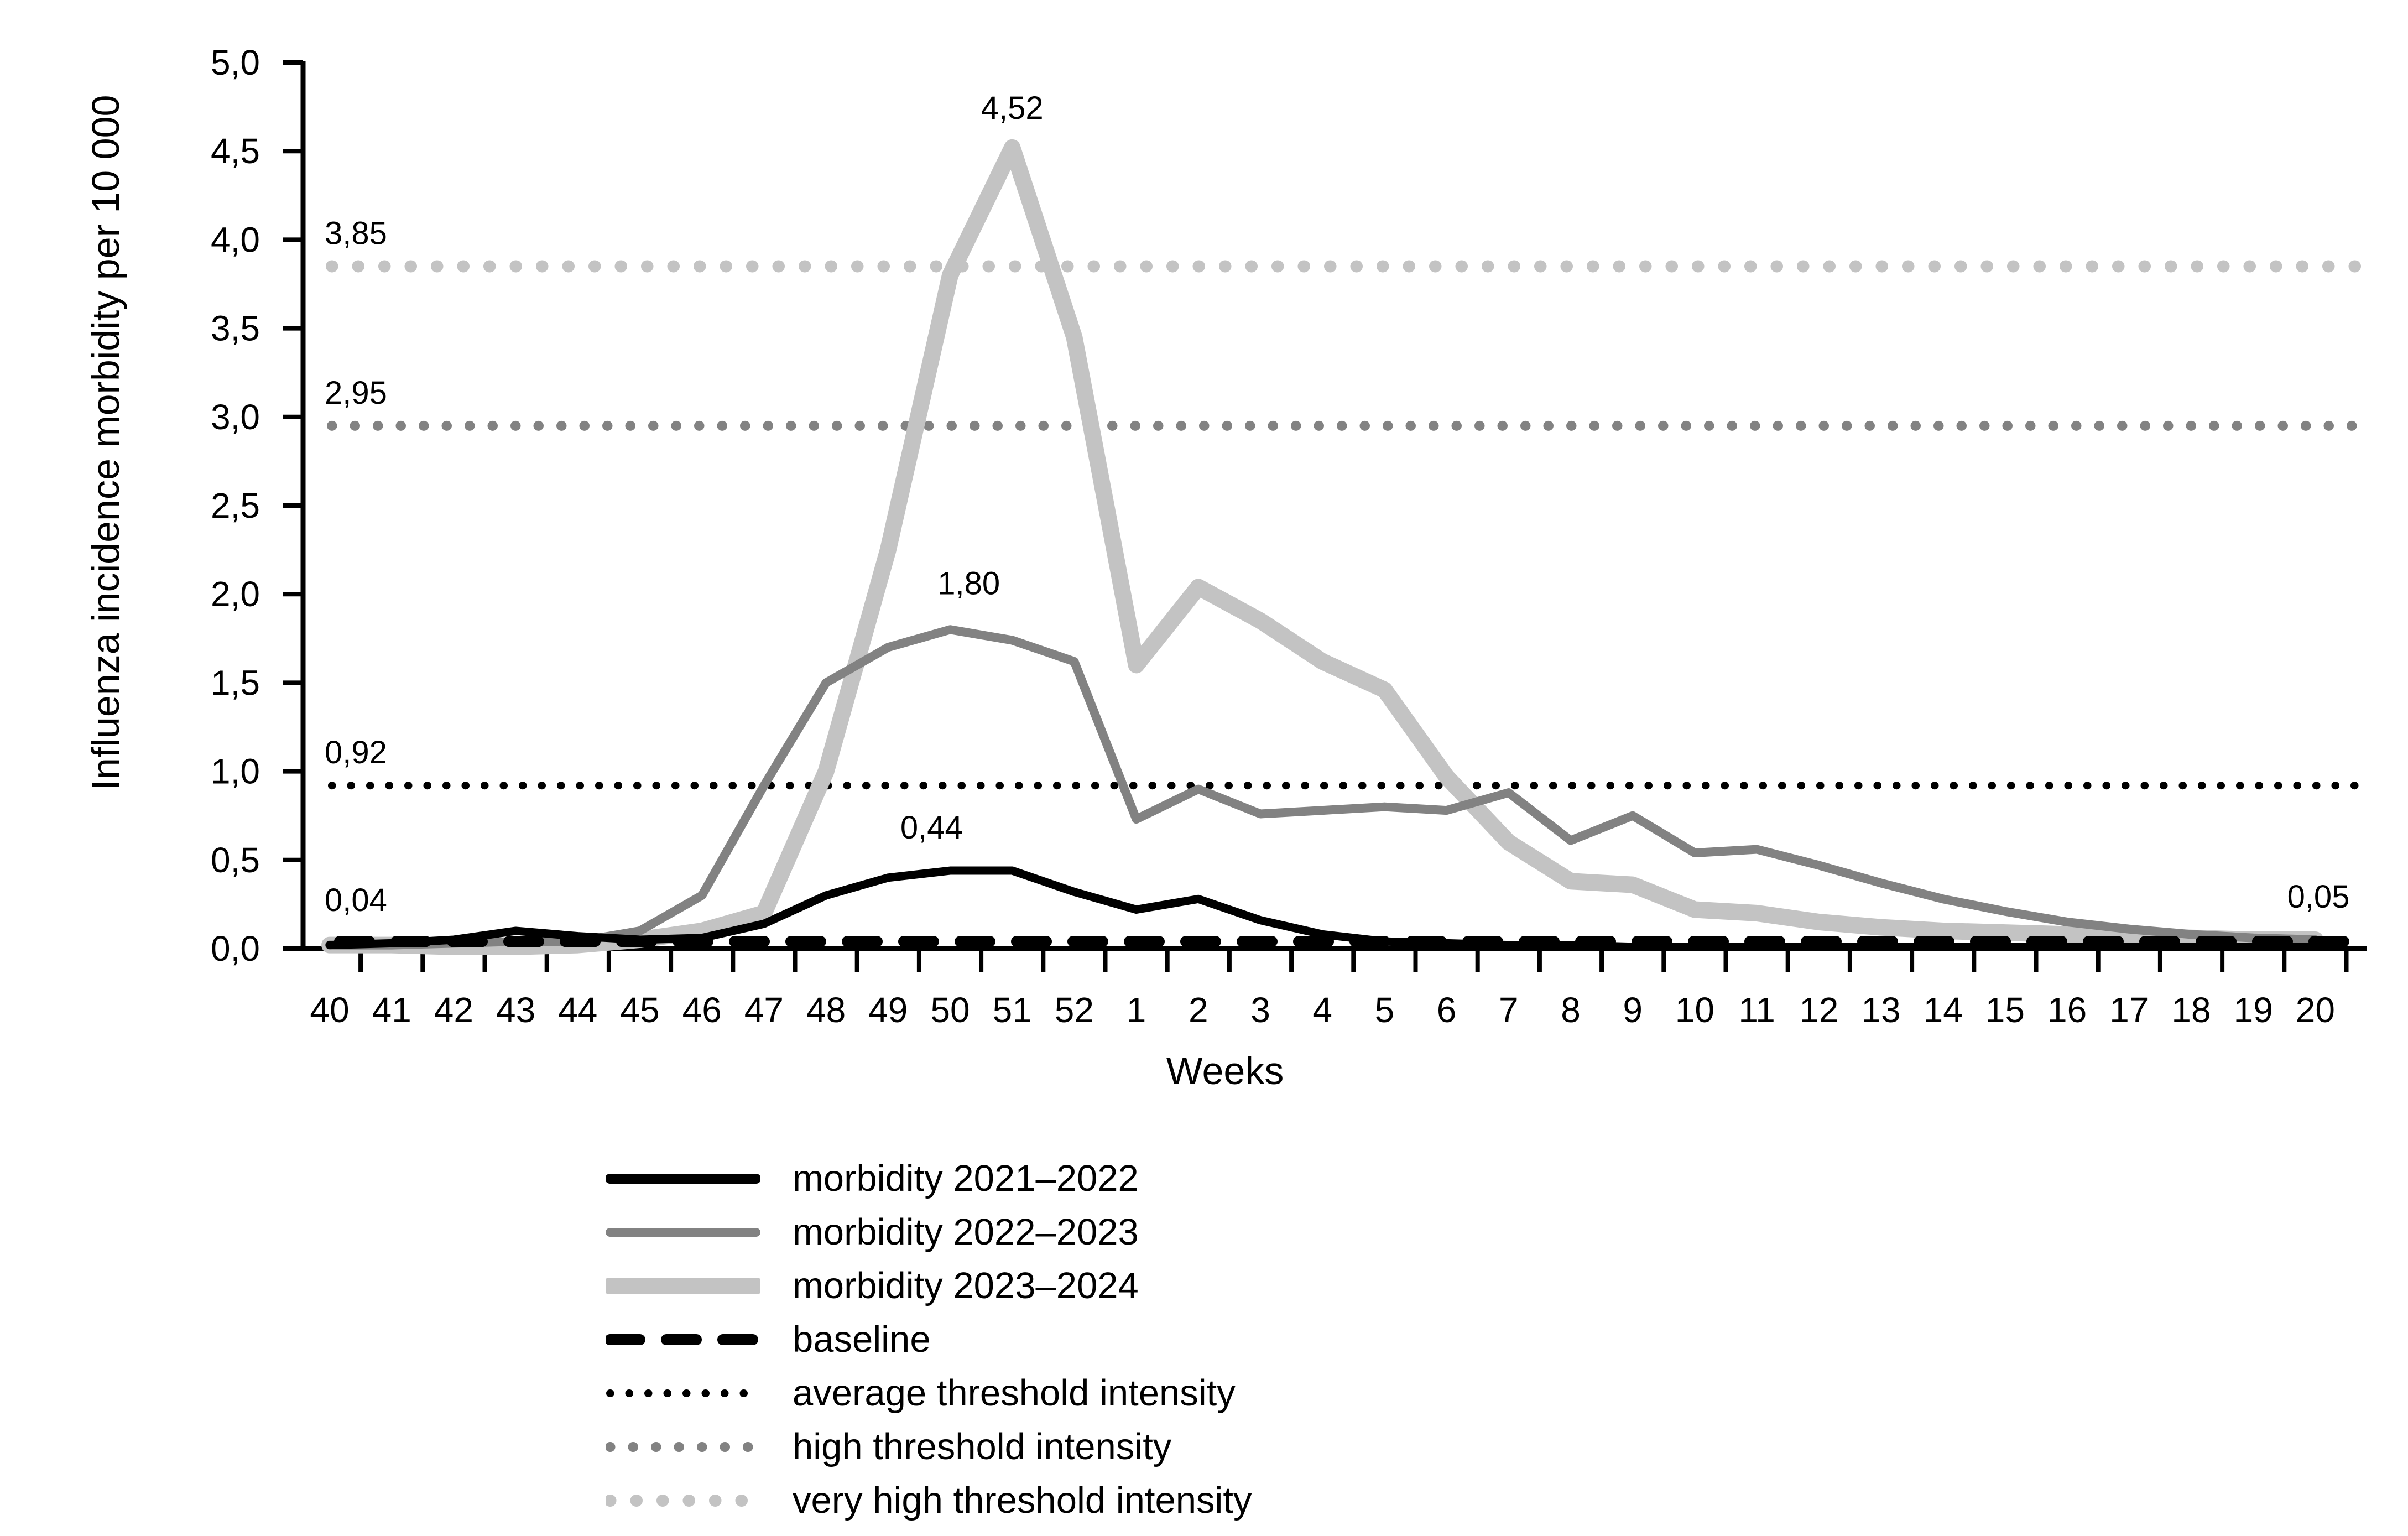  Describe the element at coordinates (329, 1010) in the screenshot. I see `x-tick-label: 40` at that location.